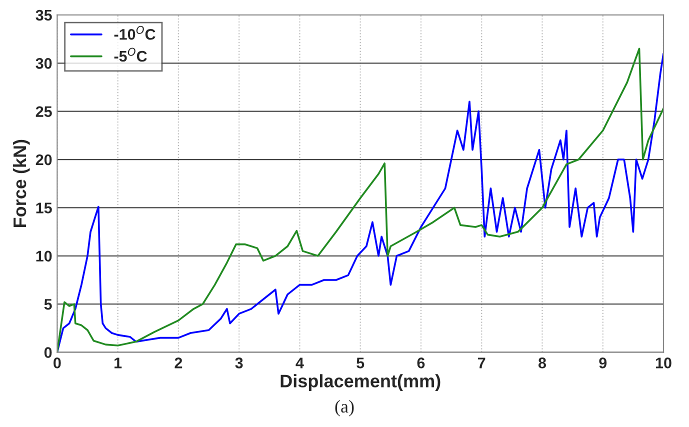 The width and height of the screenshot is (689, 427). I want to click on x-tick-label: 1, so click(118, 363).